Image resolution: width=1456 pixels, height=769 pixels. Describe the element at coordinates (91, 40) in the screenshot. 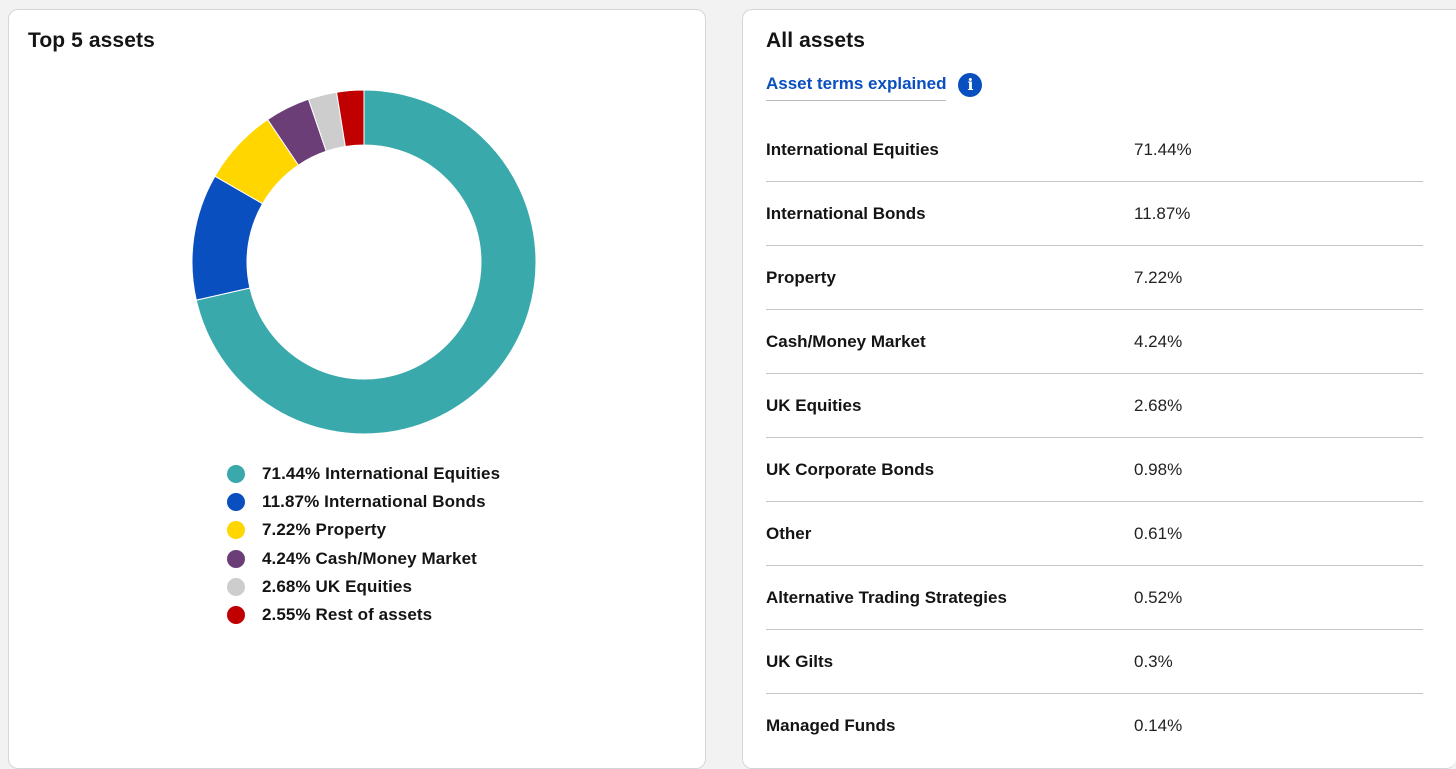

I see `top-assets-title: Top 5 assets` at that location.